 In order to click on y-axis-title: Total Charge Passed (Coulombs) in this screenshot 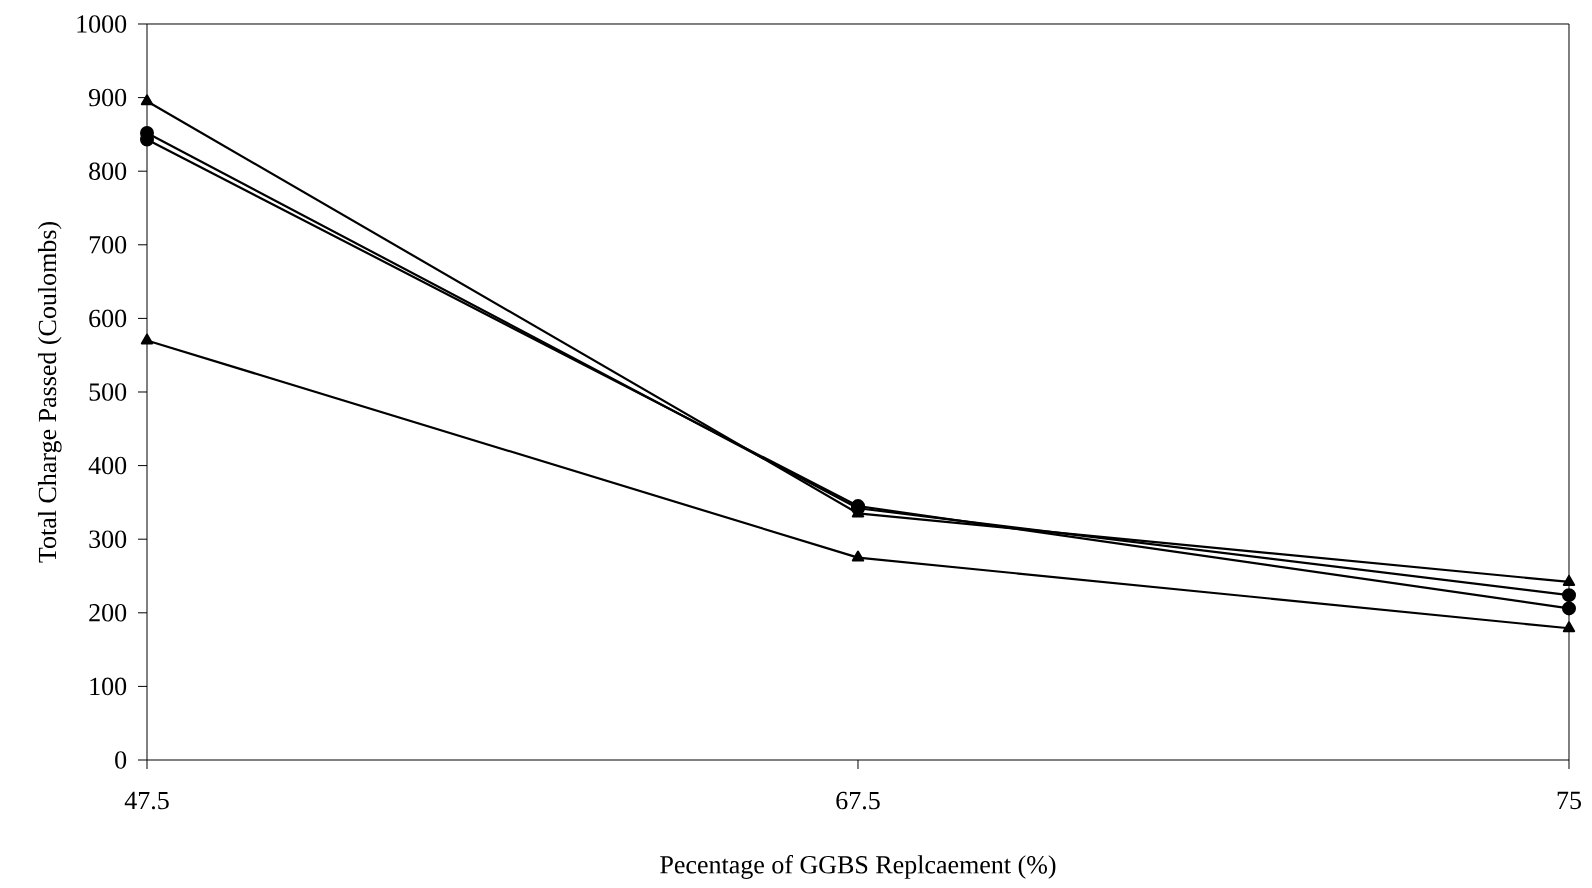, I will do `click(49, 392)`.